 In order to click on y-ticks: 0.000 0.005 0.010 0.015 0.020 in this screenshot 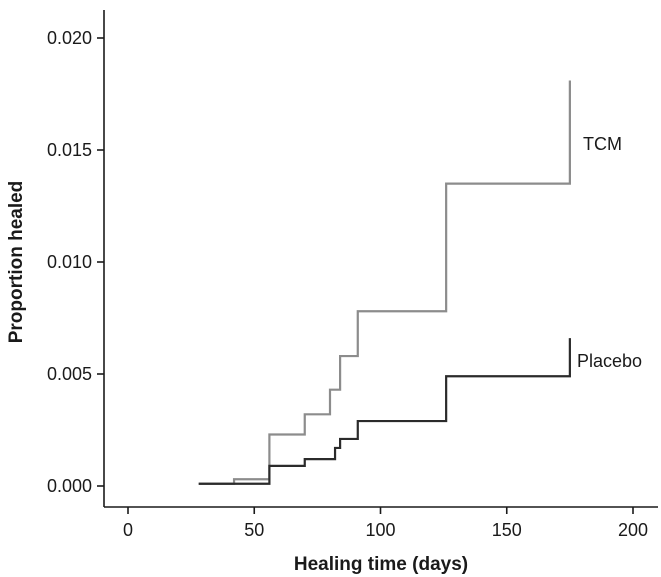, I will do `click(75, 262)`.